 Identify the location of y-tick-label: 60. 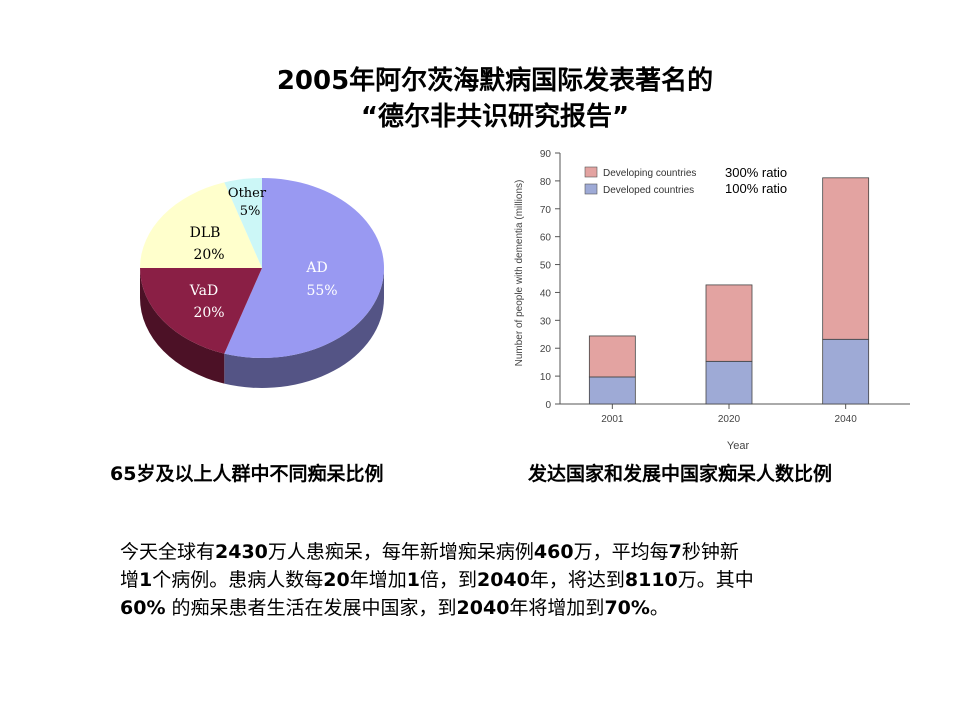
(546, 238).